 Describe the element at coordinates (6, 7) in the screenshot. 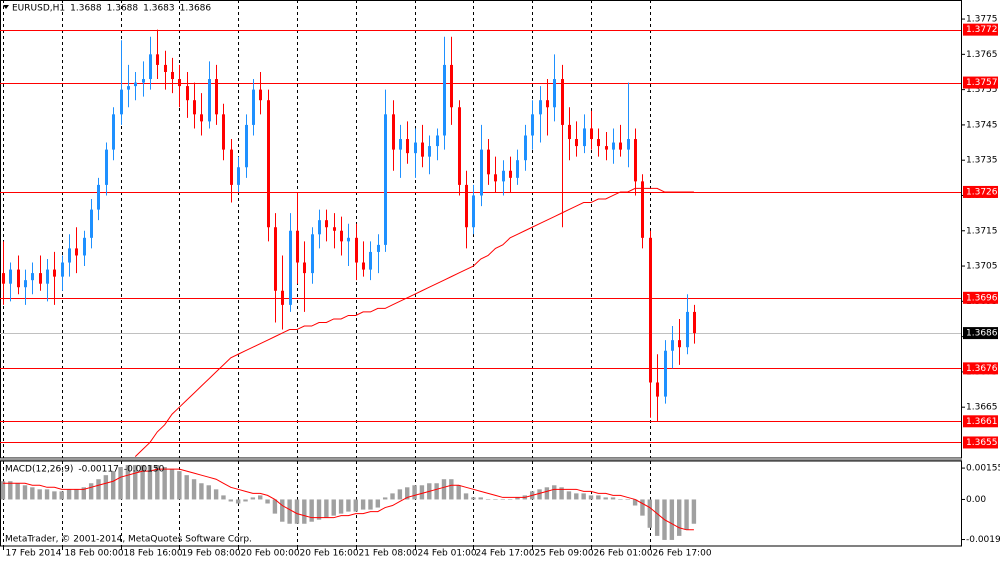

I see `symbol-menu-arrow` at that location.